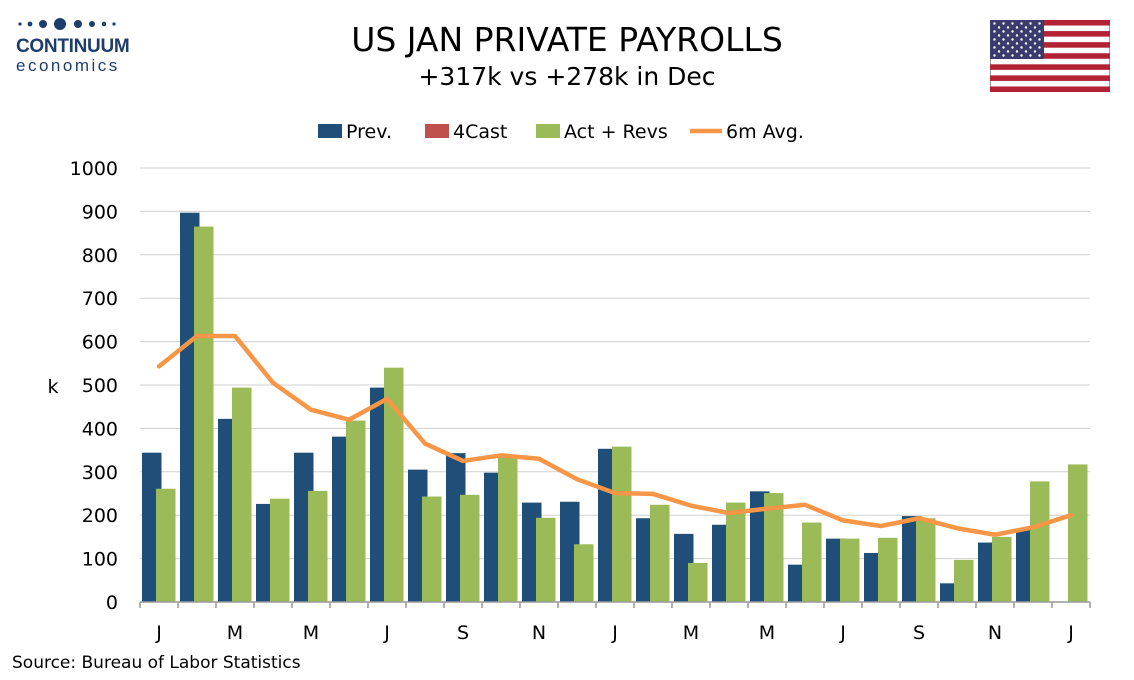 The height and width of the screenshot is (680, 1134). Describe the element at coordinates (156, 663) in the screenshot. I see `source-note: Source: Bureau of Labor Statistics` at that location.